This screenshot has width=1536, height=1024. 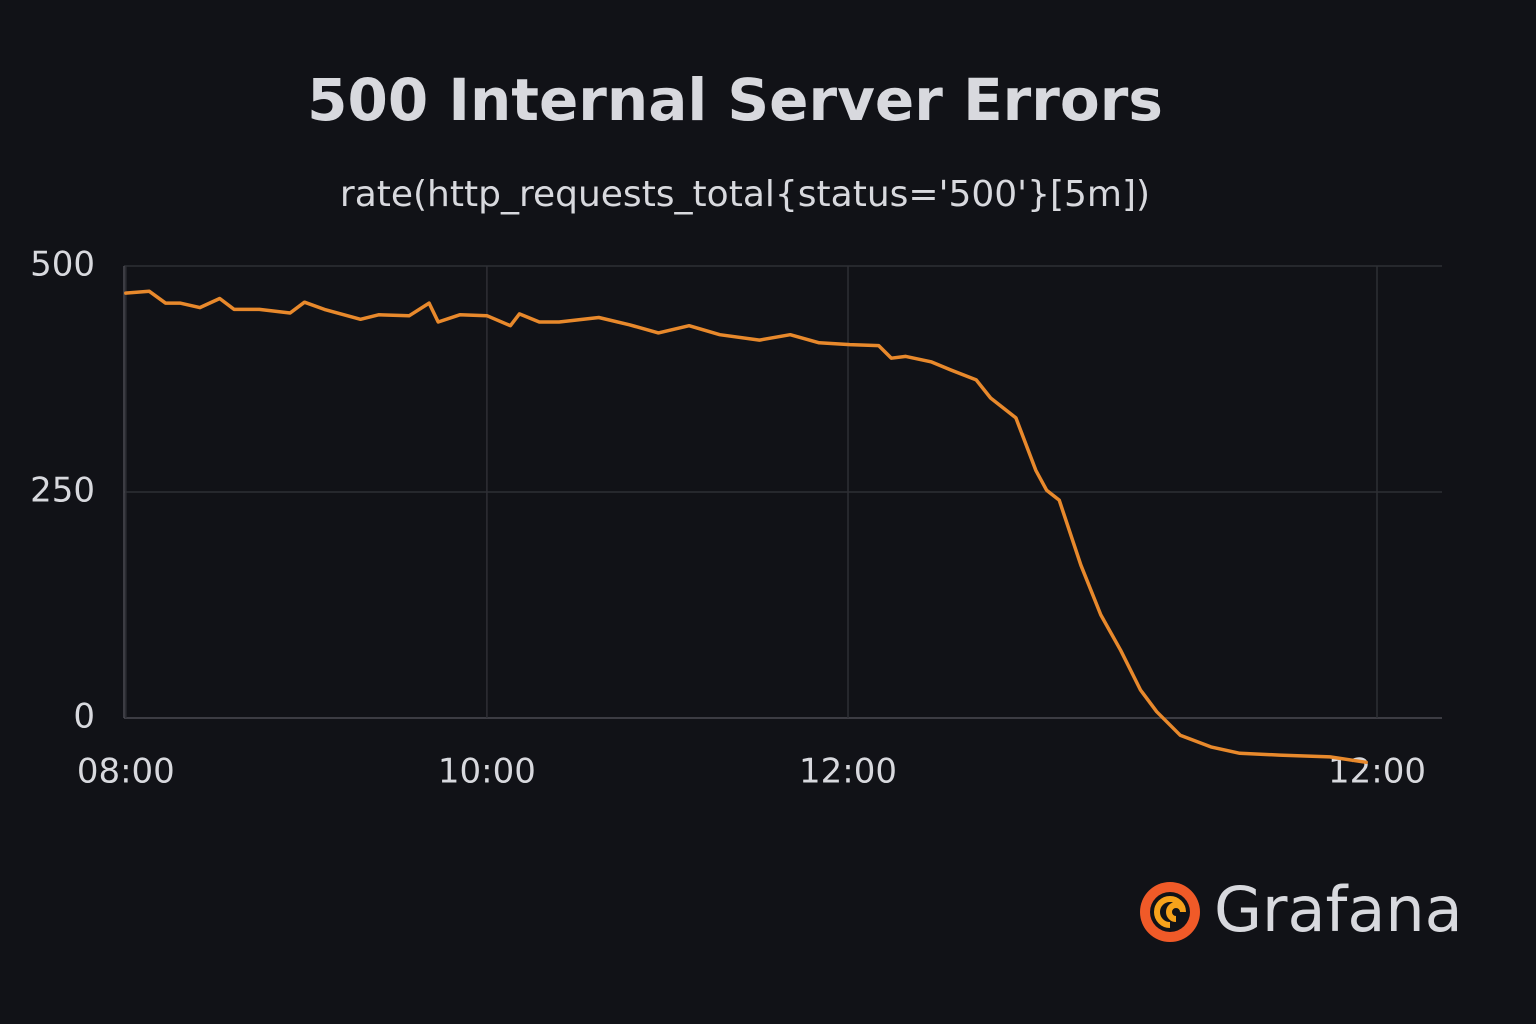 I want to click on x-tick-label: 08:00, so click(x=126, y=772).